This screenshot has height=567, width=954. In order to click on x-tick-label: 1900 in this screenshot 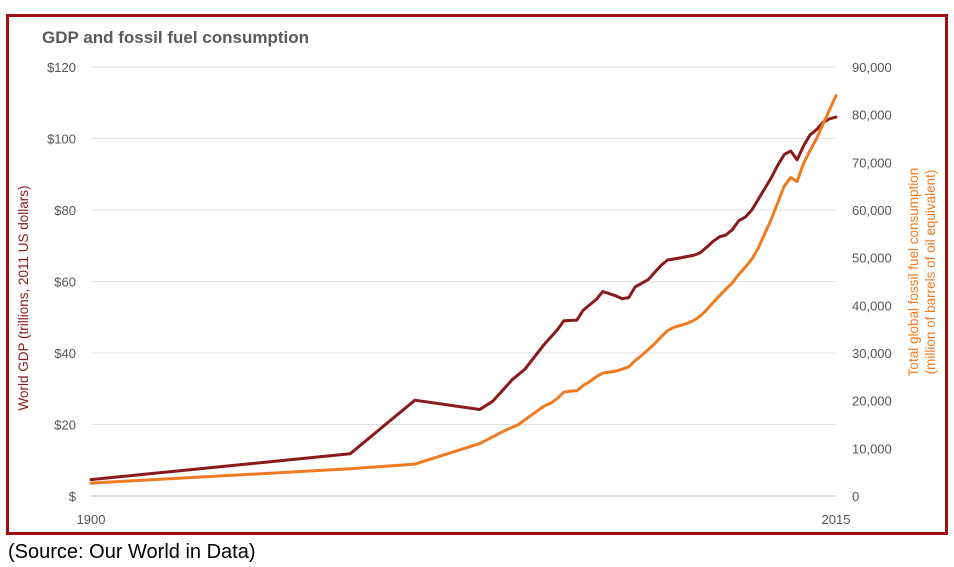, I will do `click(91, 519)`.